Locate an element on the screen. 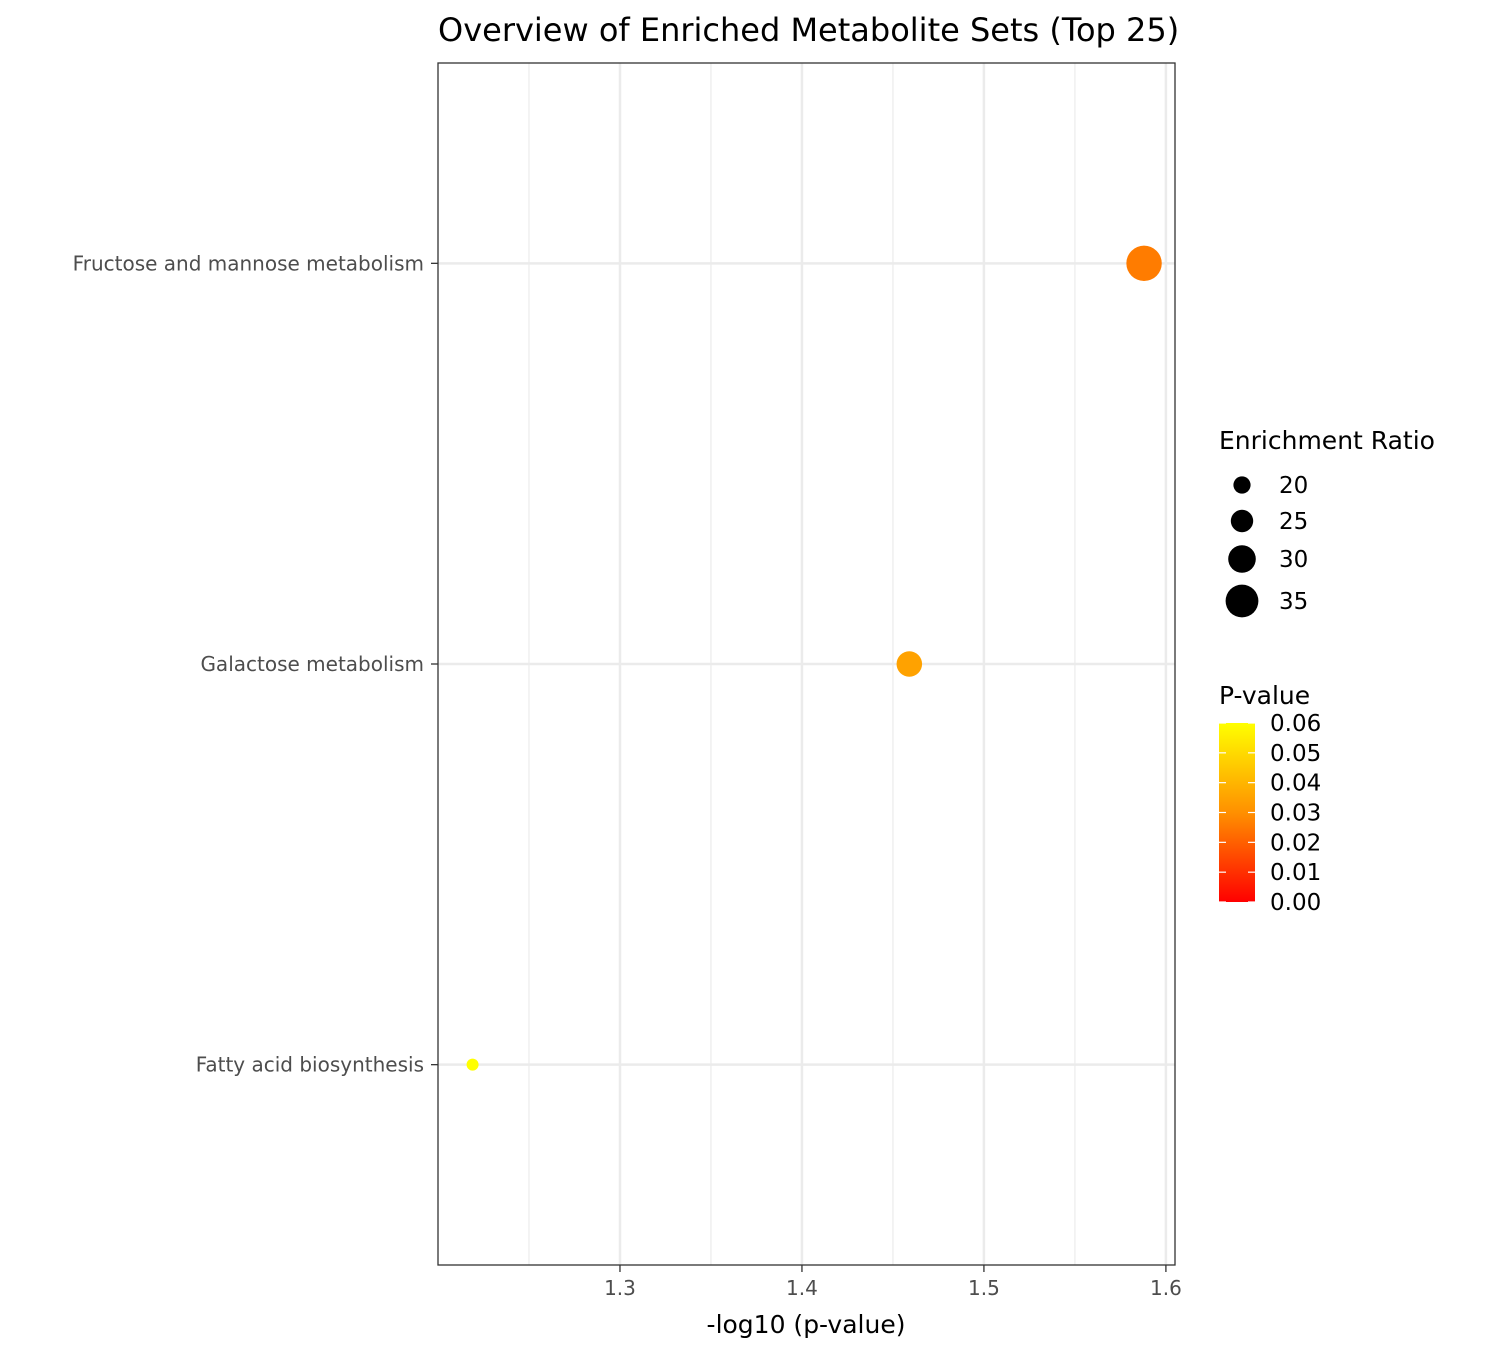 This screenshot has width=1500, height=1350. color-legend-label: 0.05 is located at coordinates (1295, 754).